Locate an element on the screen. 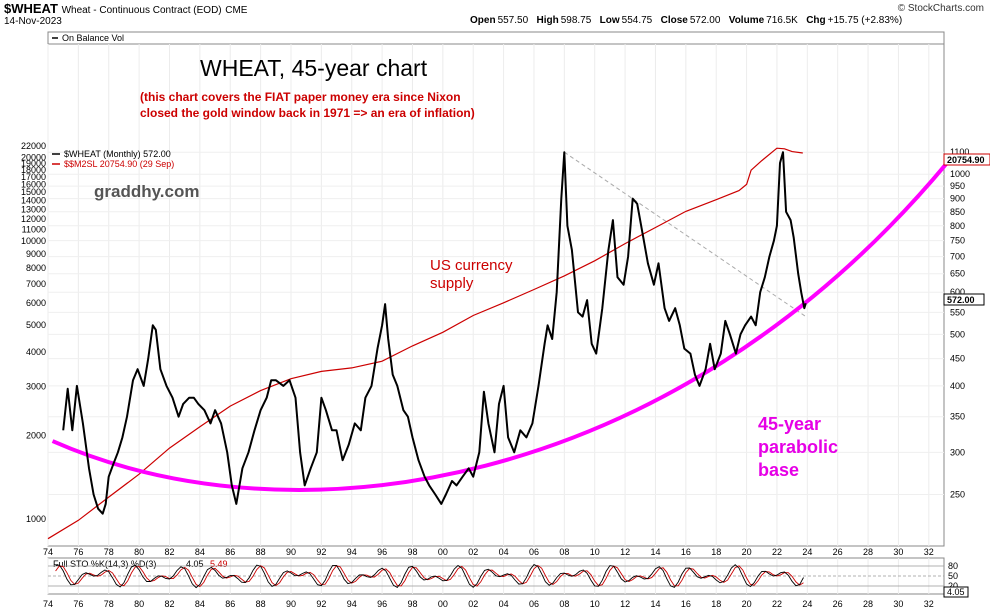 Image resolution: width=990 pixels, height=613 pixels. sto-x-tick-label: 30 is located at coordinates (898, 604).